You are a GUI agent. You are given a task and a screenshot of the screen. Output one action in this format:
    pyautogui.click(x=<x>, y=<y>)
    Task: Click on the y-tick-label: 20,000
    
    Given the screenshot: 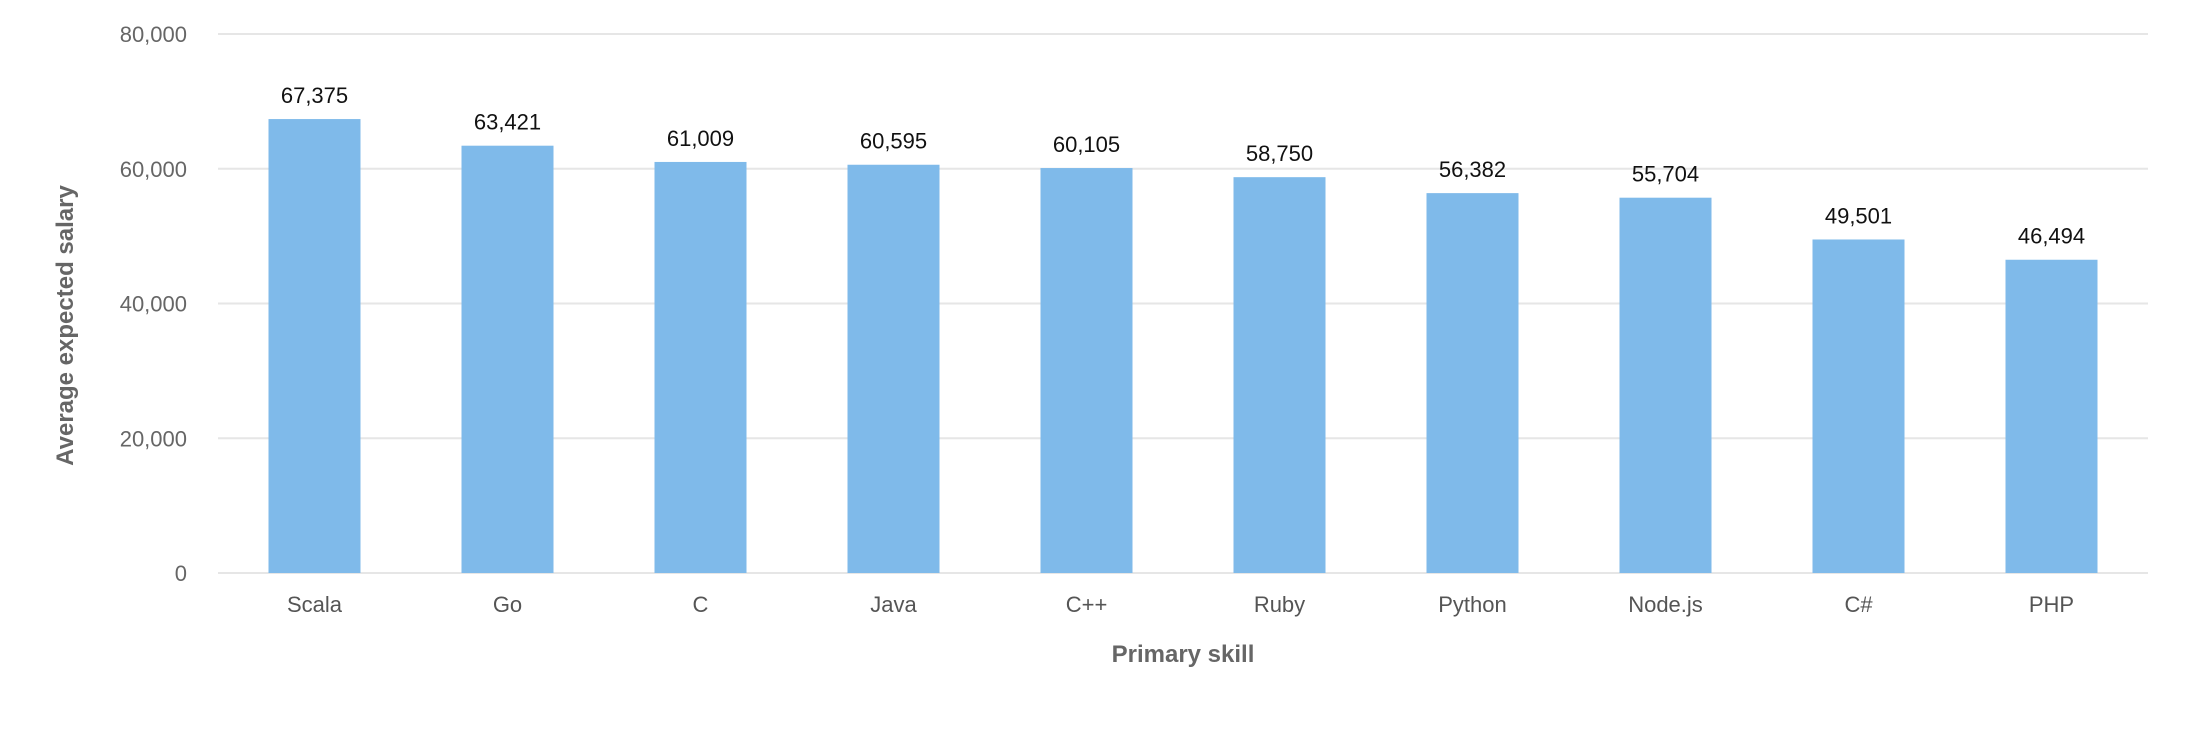 What is the action you would take?
    pyautogui.click(x=153, y=438)
    